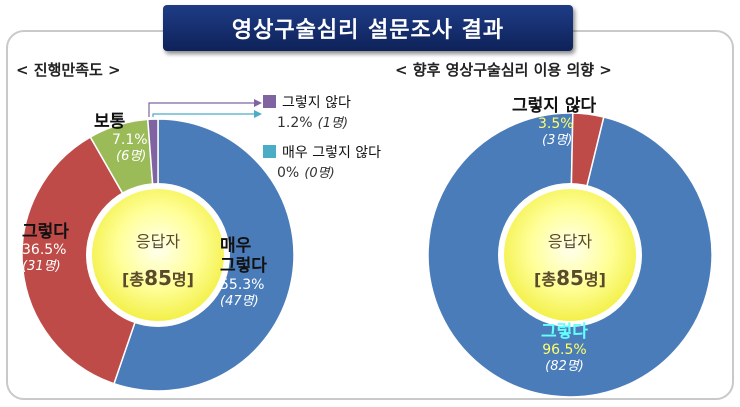  I want to click on chart1-label-very-satisfied: 매우 그렇다 55.3% (47명), so click(243, 272).